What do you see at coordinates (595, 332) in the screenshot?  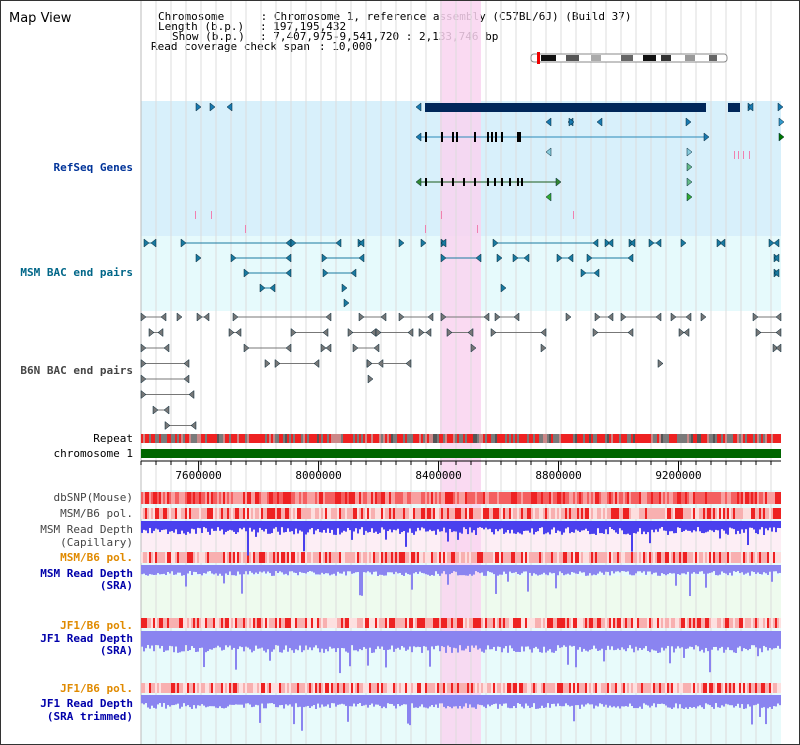 I see `b6n-bac-pair-start` at bounding box center [595, 332].